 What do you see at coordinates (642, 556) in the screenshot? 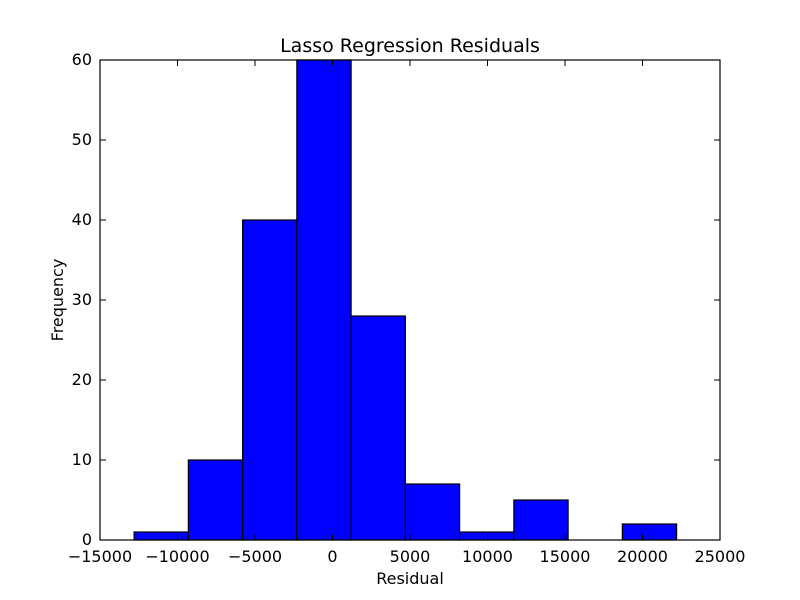
I see `x-tick-label: 20000` at bounding box center [642, 556].